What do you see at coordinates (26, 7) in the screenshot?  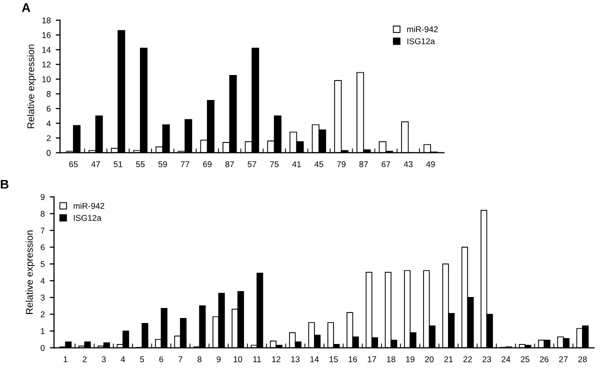 I see `chart-title: A` at bounding box center [26, 7].